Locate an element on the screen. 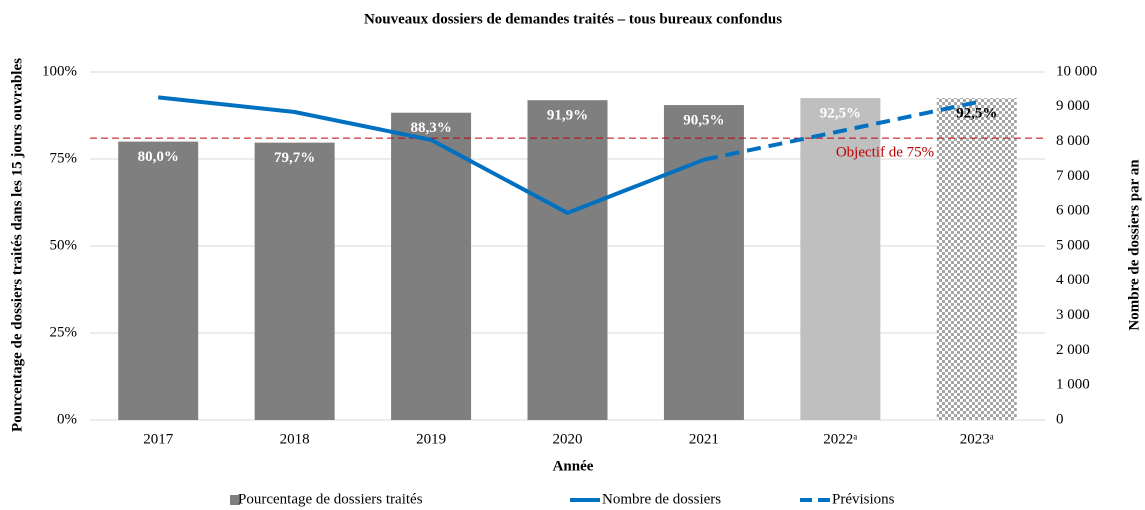 The height and width of the screenshot is (510, 1145). legend-swatch is located at coordinates (235, 500).